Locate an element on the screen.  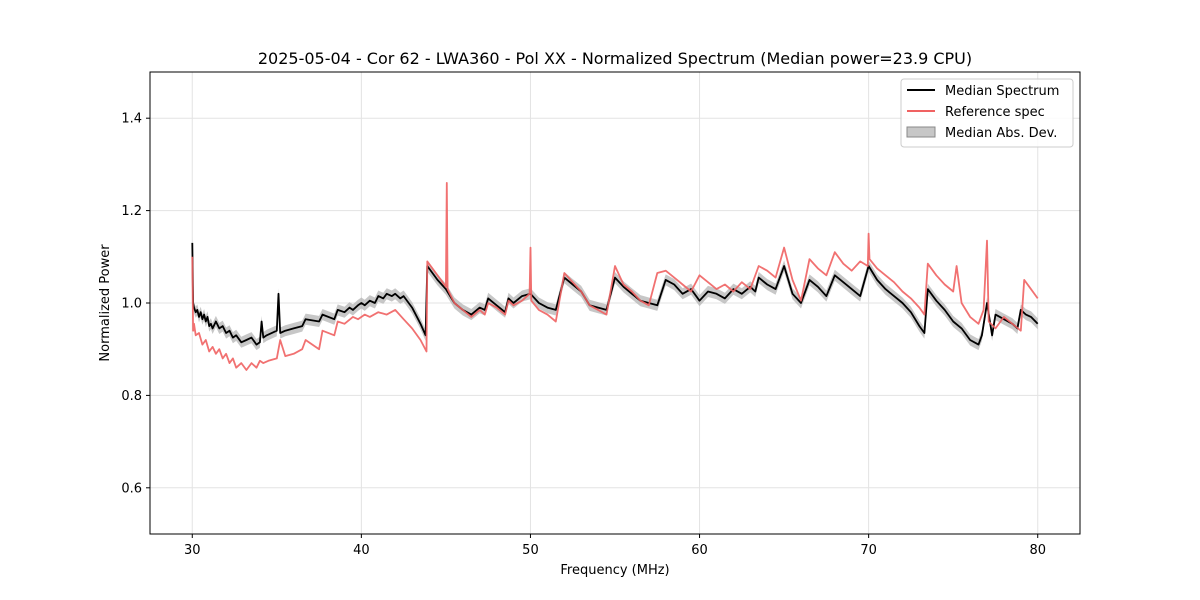
x-tick-label: 80 is located at coordinates (1037, 550).